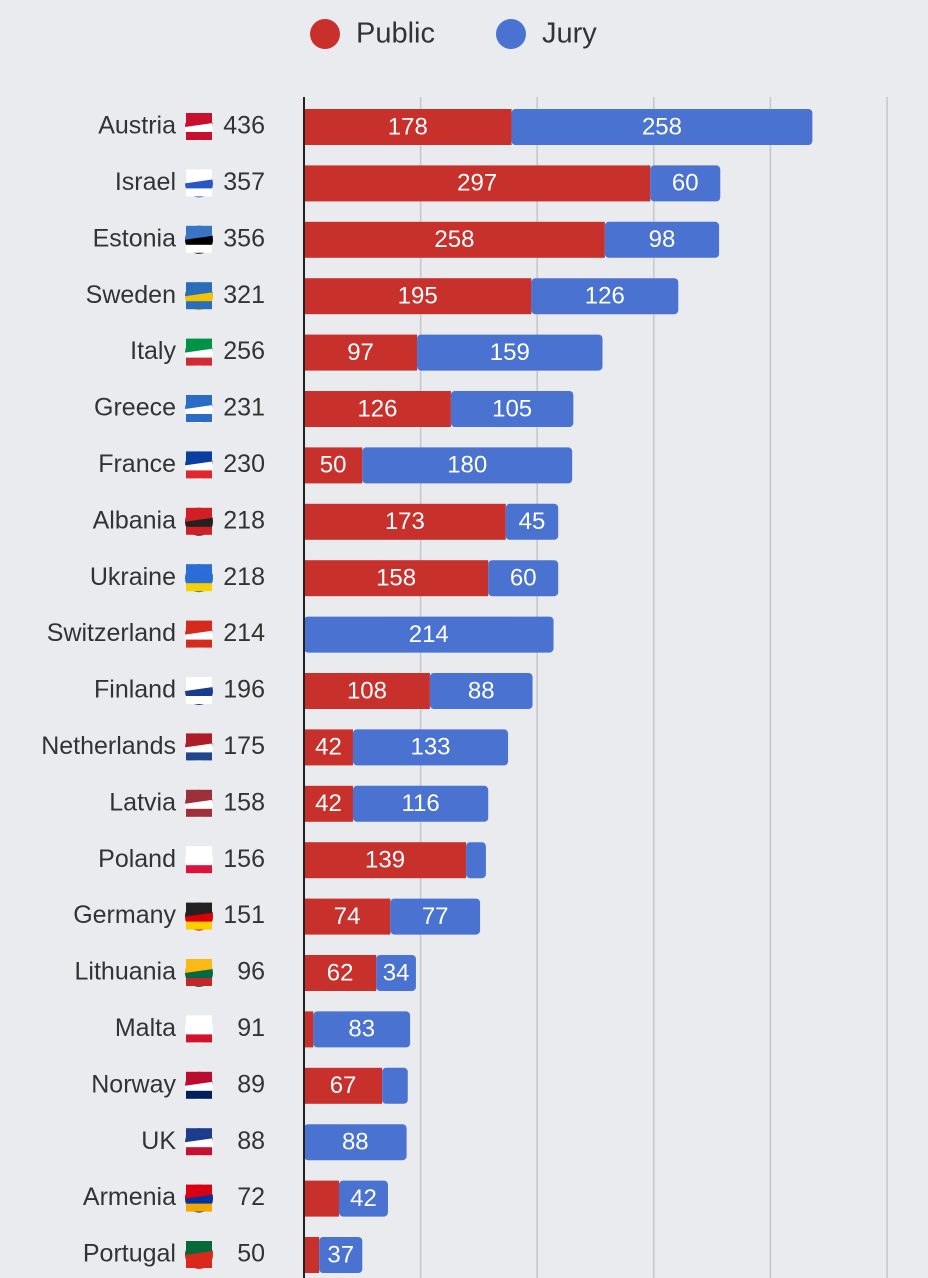 This screenshot has height=1278, width=928. I want to click on category-label: Israel, so click(145, 182).